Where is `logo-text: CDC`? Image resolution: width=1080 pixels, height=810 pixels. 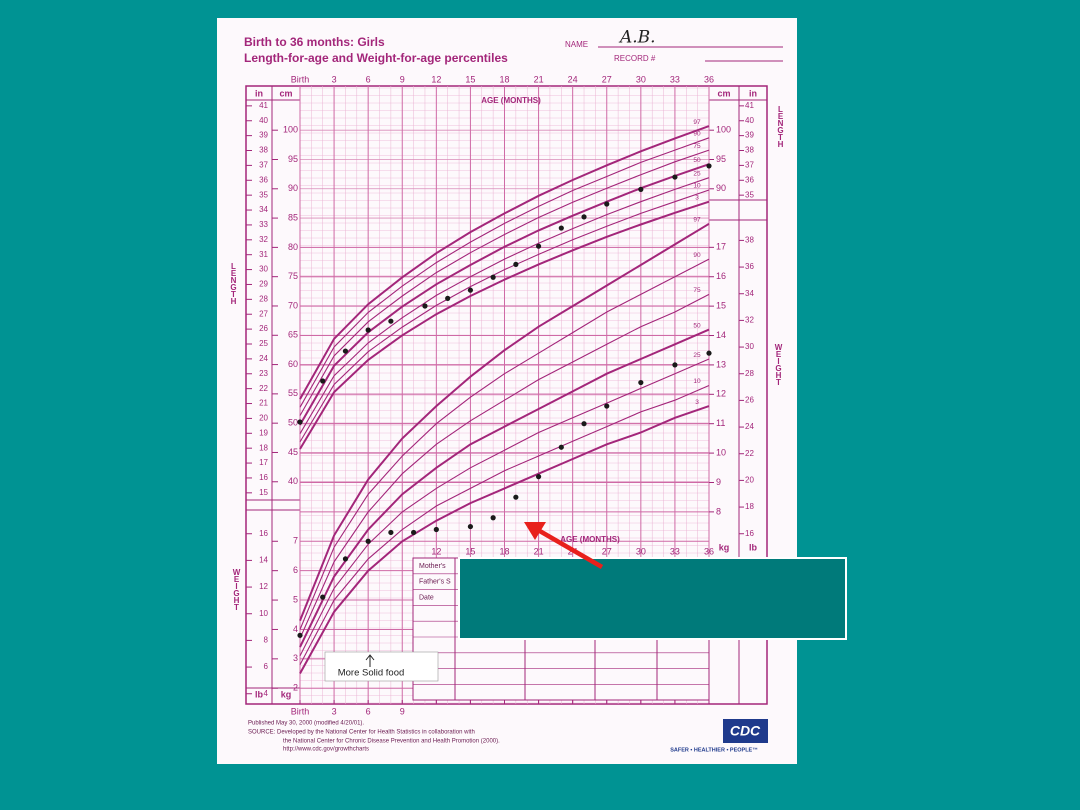 logo-text: CDC is located at coordinates (745, 731).